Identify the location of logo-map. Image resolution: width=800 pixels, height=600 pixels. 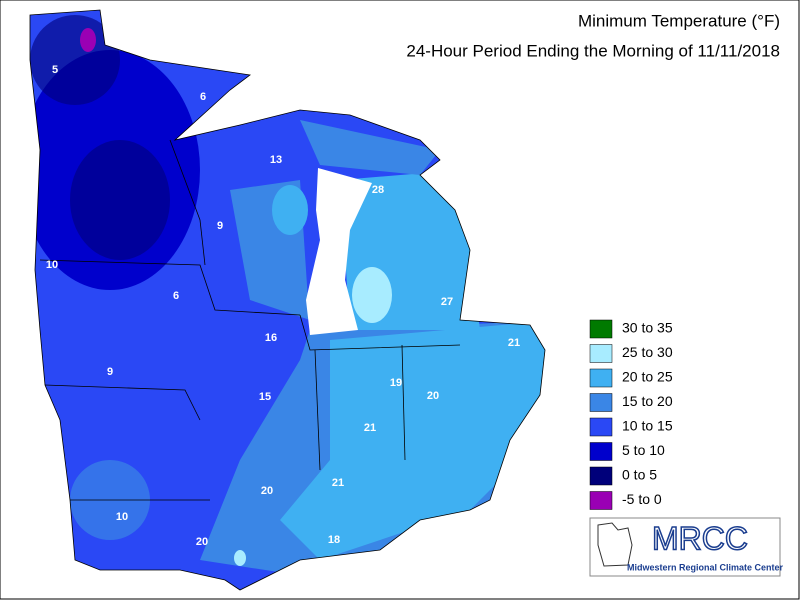
(615, 544).